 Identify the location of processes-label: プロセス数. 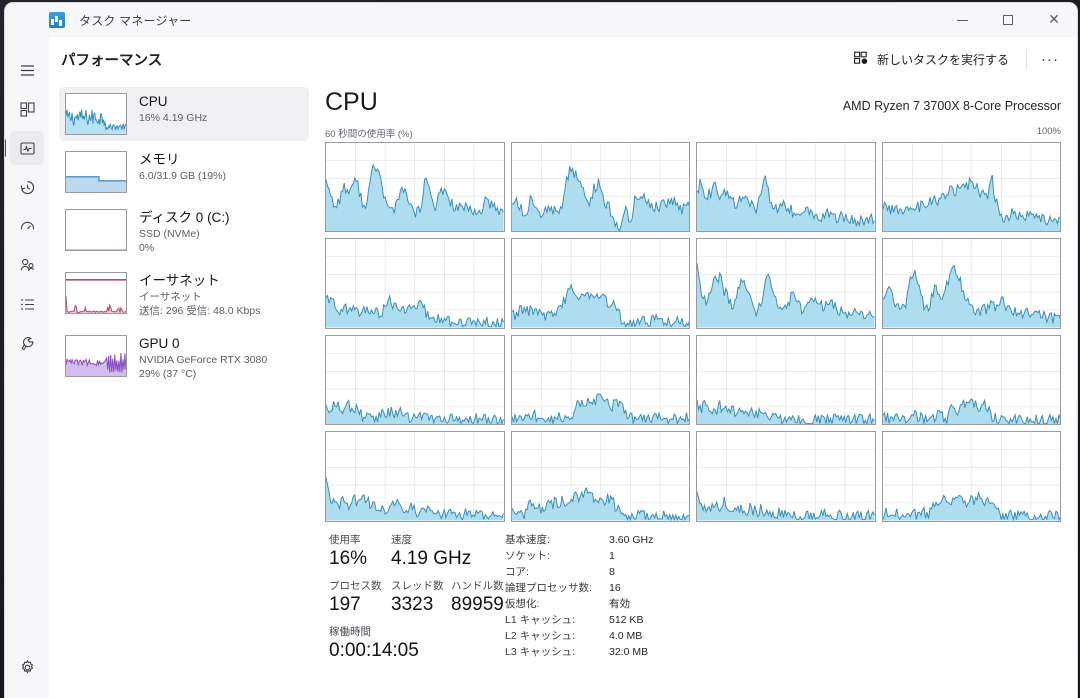
(355, 585).